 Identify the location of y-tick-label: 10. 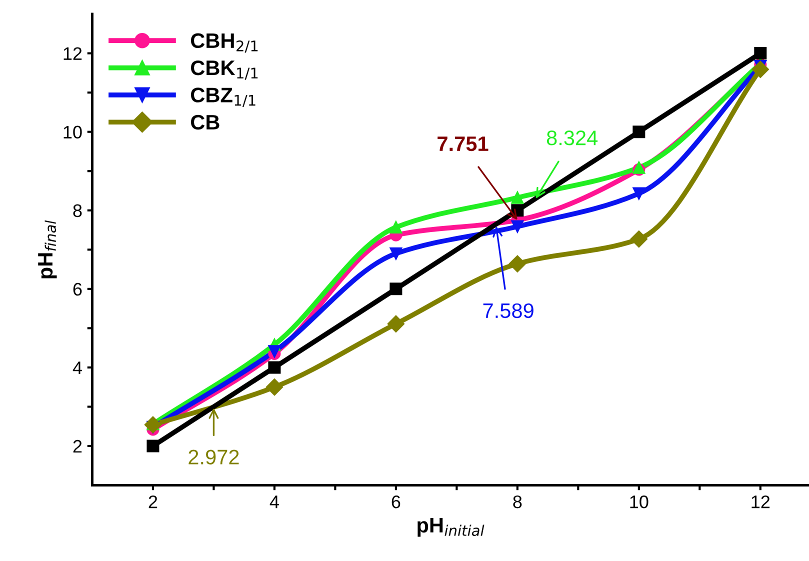
(73, 132).